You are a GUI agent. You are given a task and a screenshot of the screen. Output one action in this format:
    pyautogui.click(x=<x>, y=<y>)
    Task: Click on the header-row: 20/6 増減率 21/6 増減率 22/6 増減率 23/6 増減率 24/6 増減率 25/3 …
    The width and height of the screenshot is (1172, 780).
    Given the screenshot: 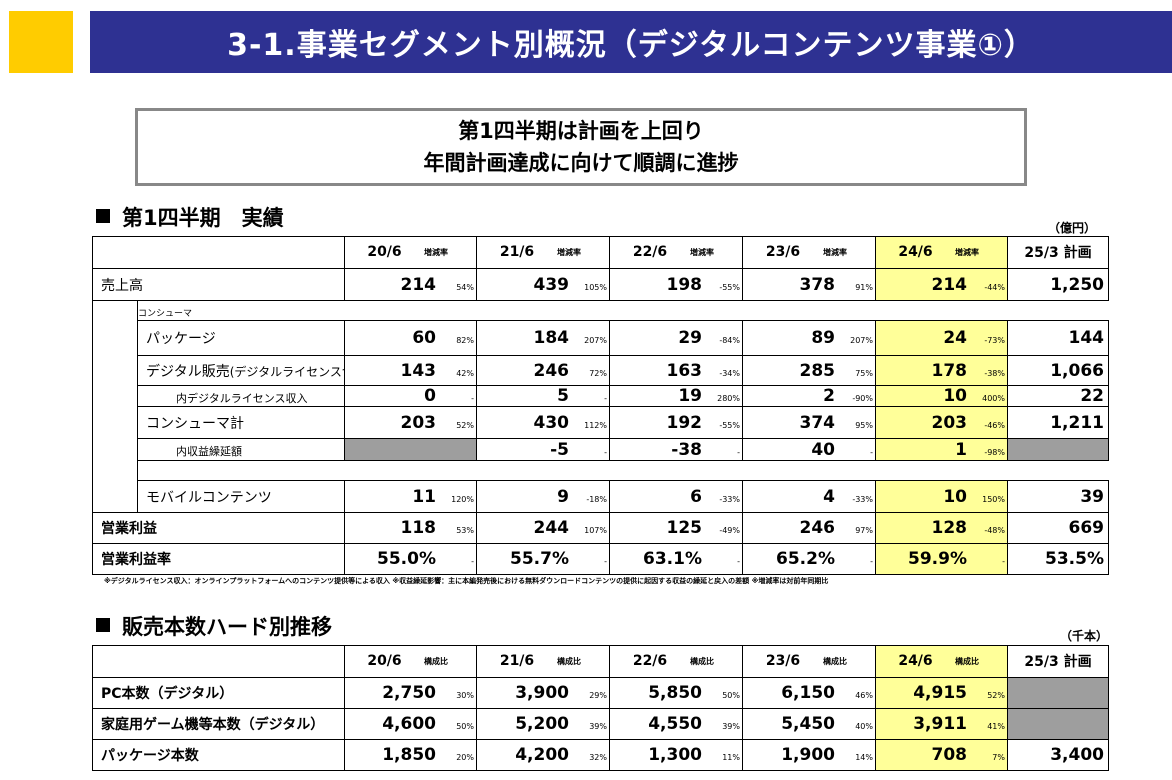 What is the action you would take?
    pyautogui.click(x=600, y=252)
    